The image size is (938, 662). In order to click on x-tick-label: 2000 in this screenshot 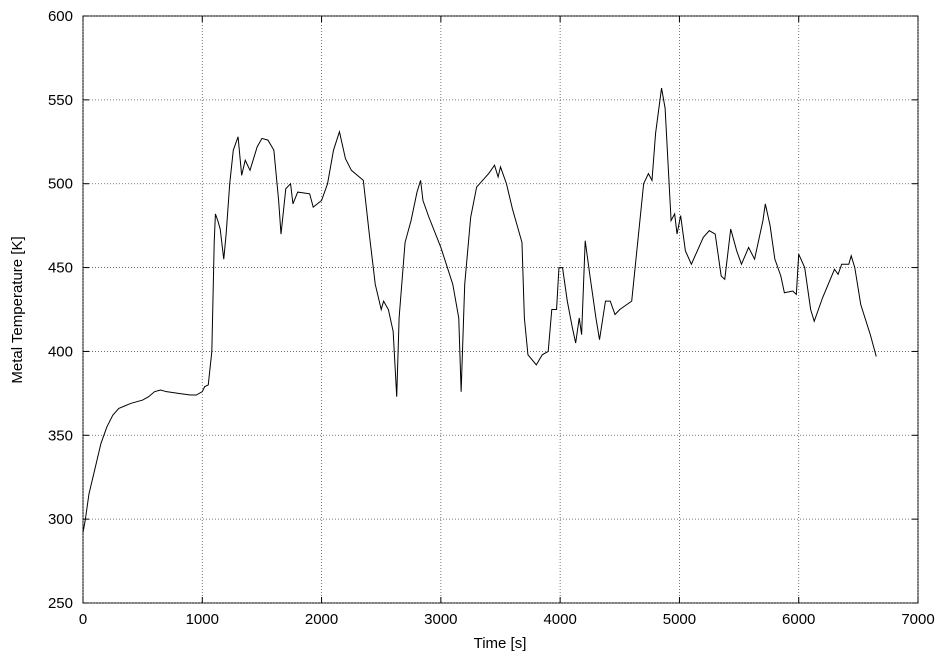, I will do `click(321, 619)`.